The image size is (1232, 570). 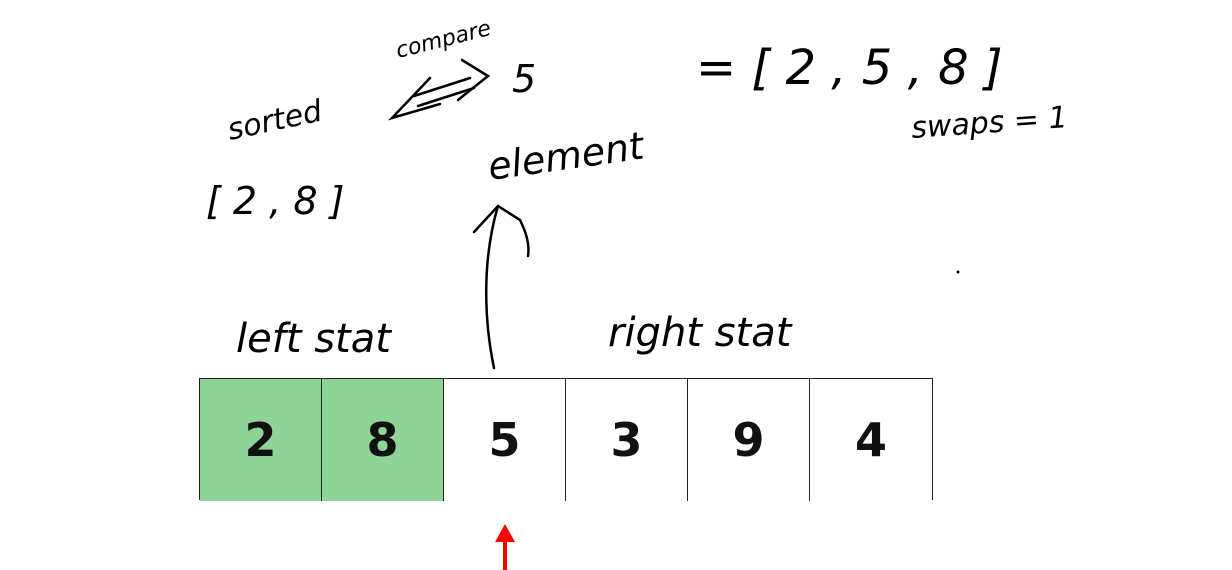 I want to click on current-index-arrow-icon, so click(x=505, y=547).